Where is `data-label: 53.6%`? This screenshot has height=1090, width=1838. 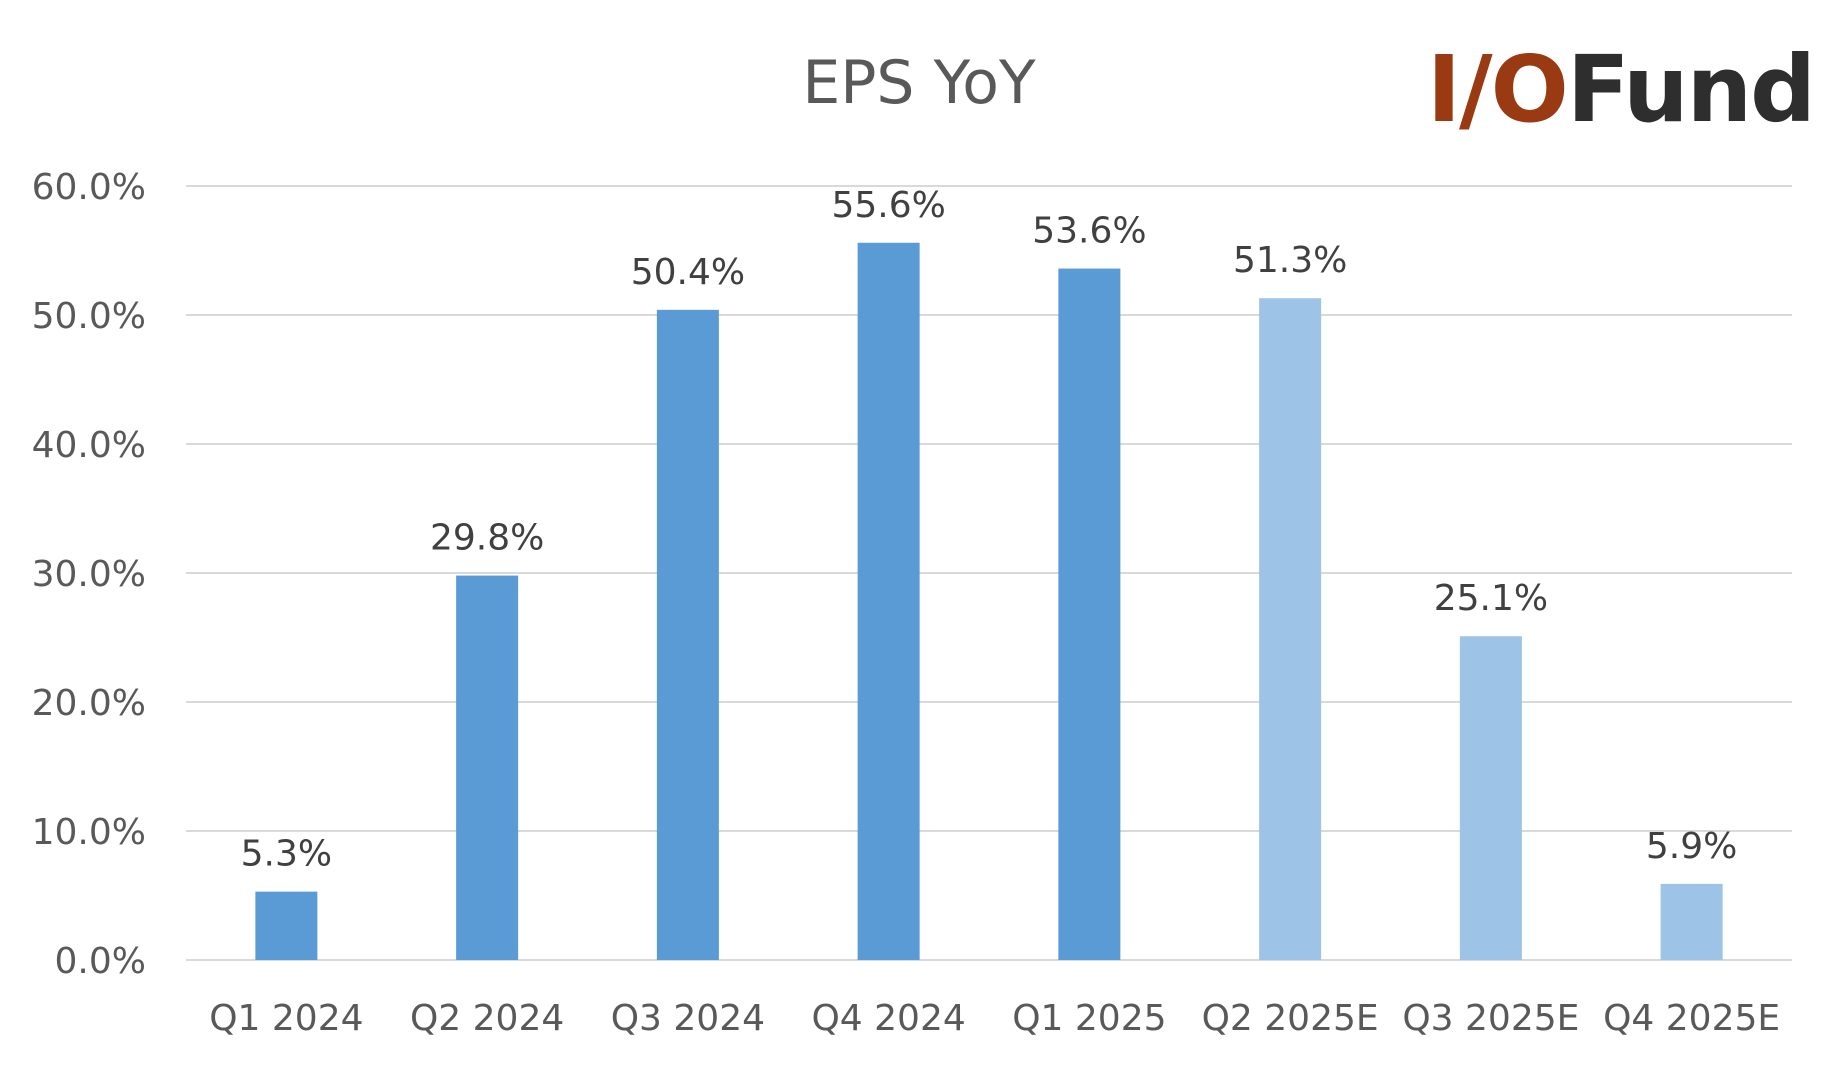 data-label: 53.6% is located at coordinates (1089, 231).